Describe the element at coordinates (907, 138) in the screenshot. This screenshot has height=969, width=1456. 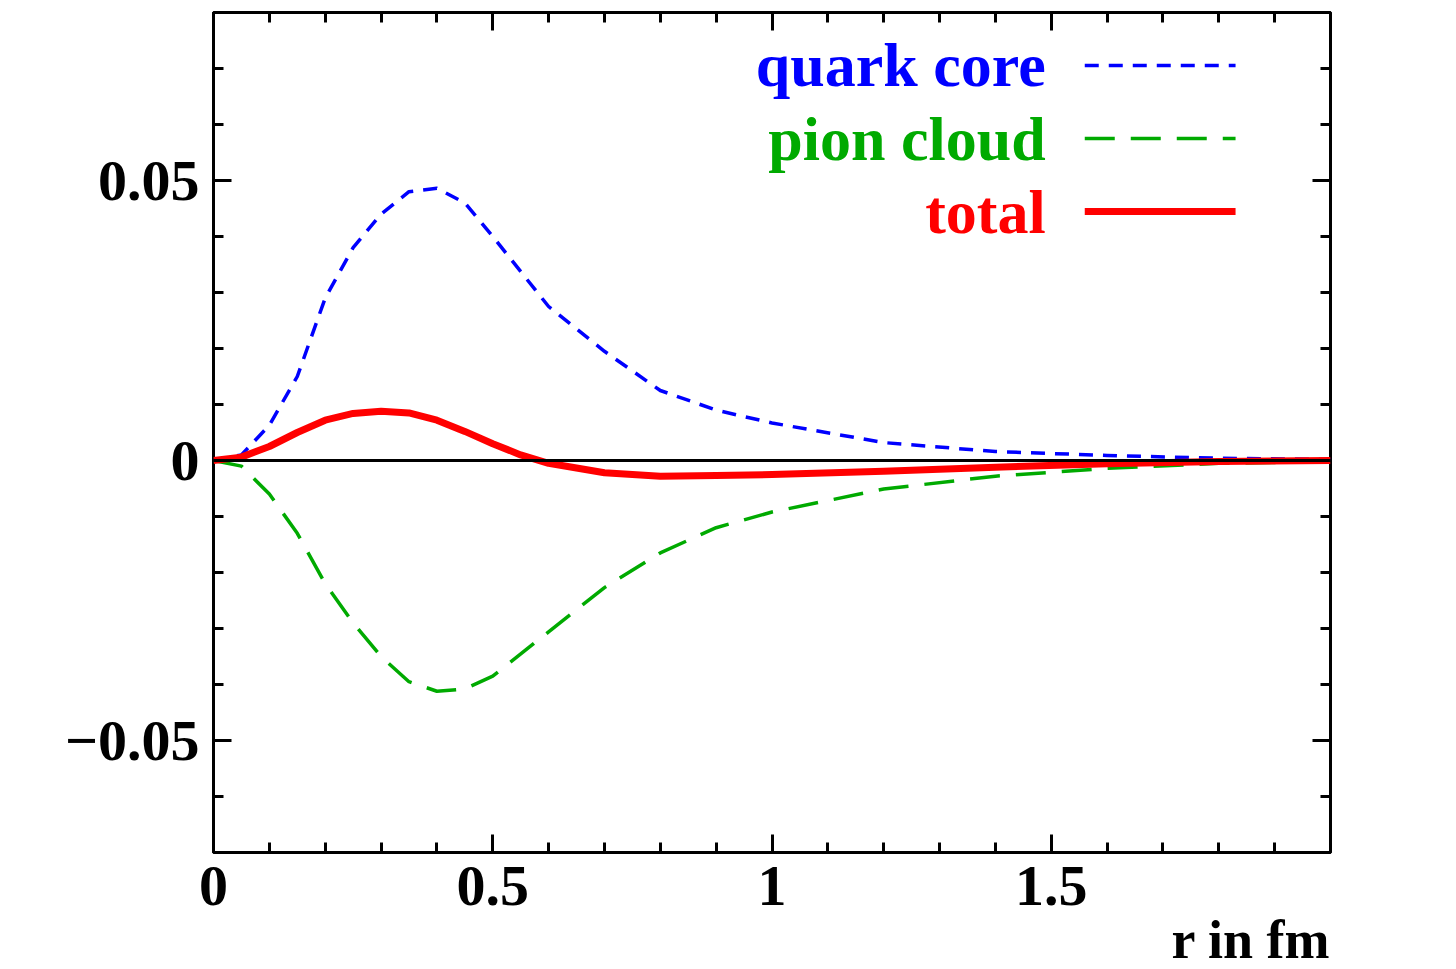
I see `legend-label: pion cloud` at that location.